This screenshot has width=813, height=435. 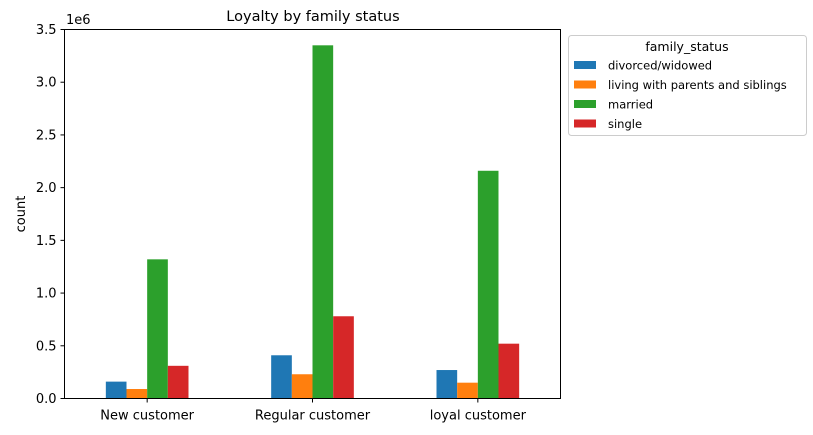 I want to click on legend-box, so click(x=687, y=85).